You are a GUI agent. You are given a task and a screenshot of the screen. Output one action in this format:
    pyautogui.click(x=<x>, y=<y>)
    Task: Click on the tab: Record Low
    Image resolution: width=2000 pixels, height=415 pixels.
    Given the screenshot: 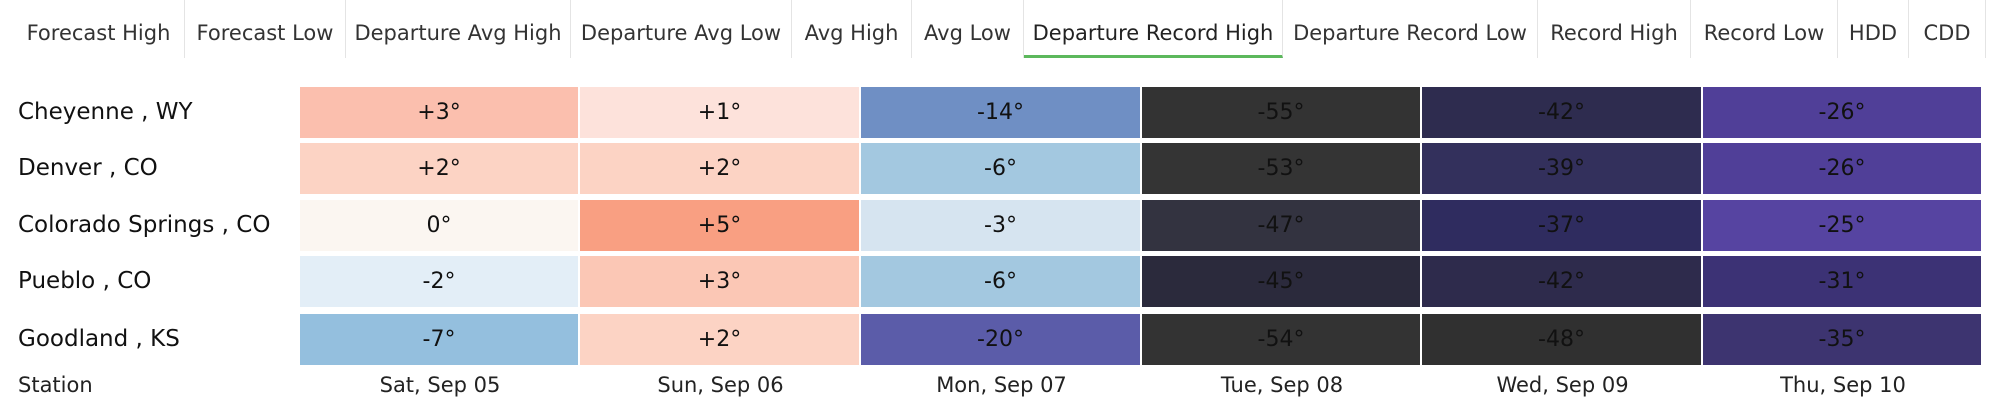 What is the action you would take?
    pyautogui.click(x=1764, y=29)
    